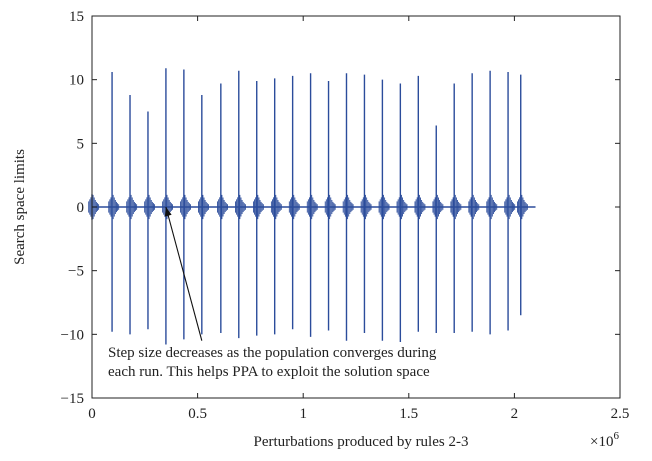  Describe the element at coordinates (76, 17) in the screenshot. I see `y-tick-label: 15` at that location.